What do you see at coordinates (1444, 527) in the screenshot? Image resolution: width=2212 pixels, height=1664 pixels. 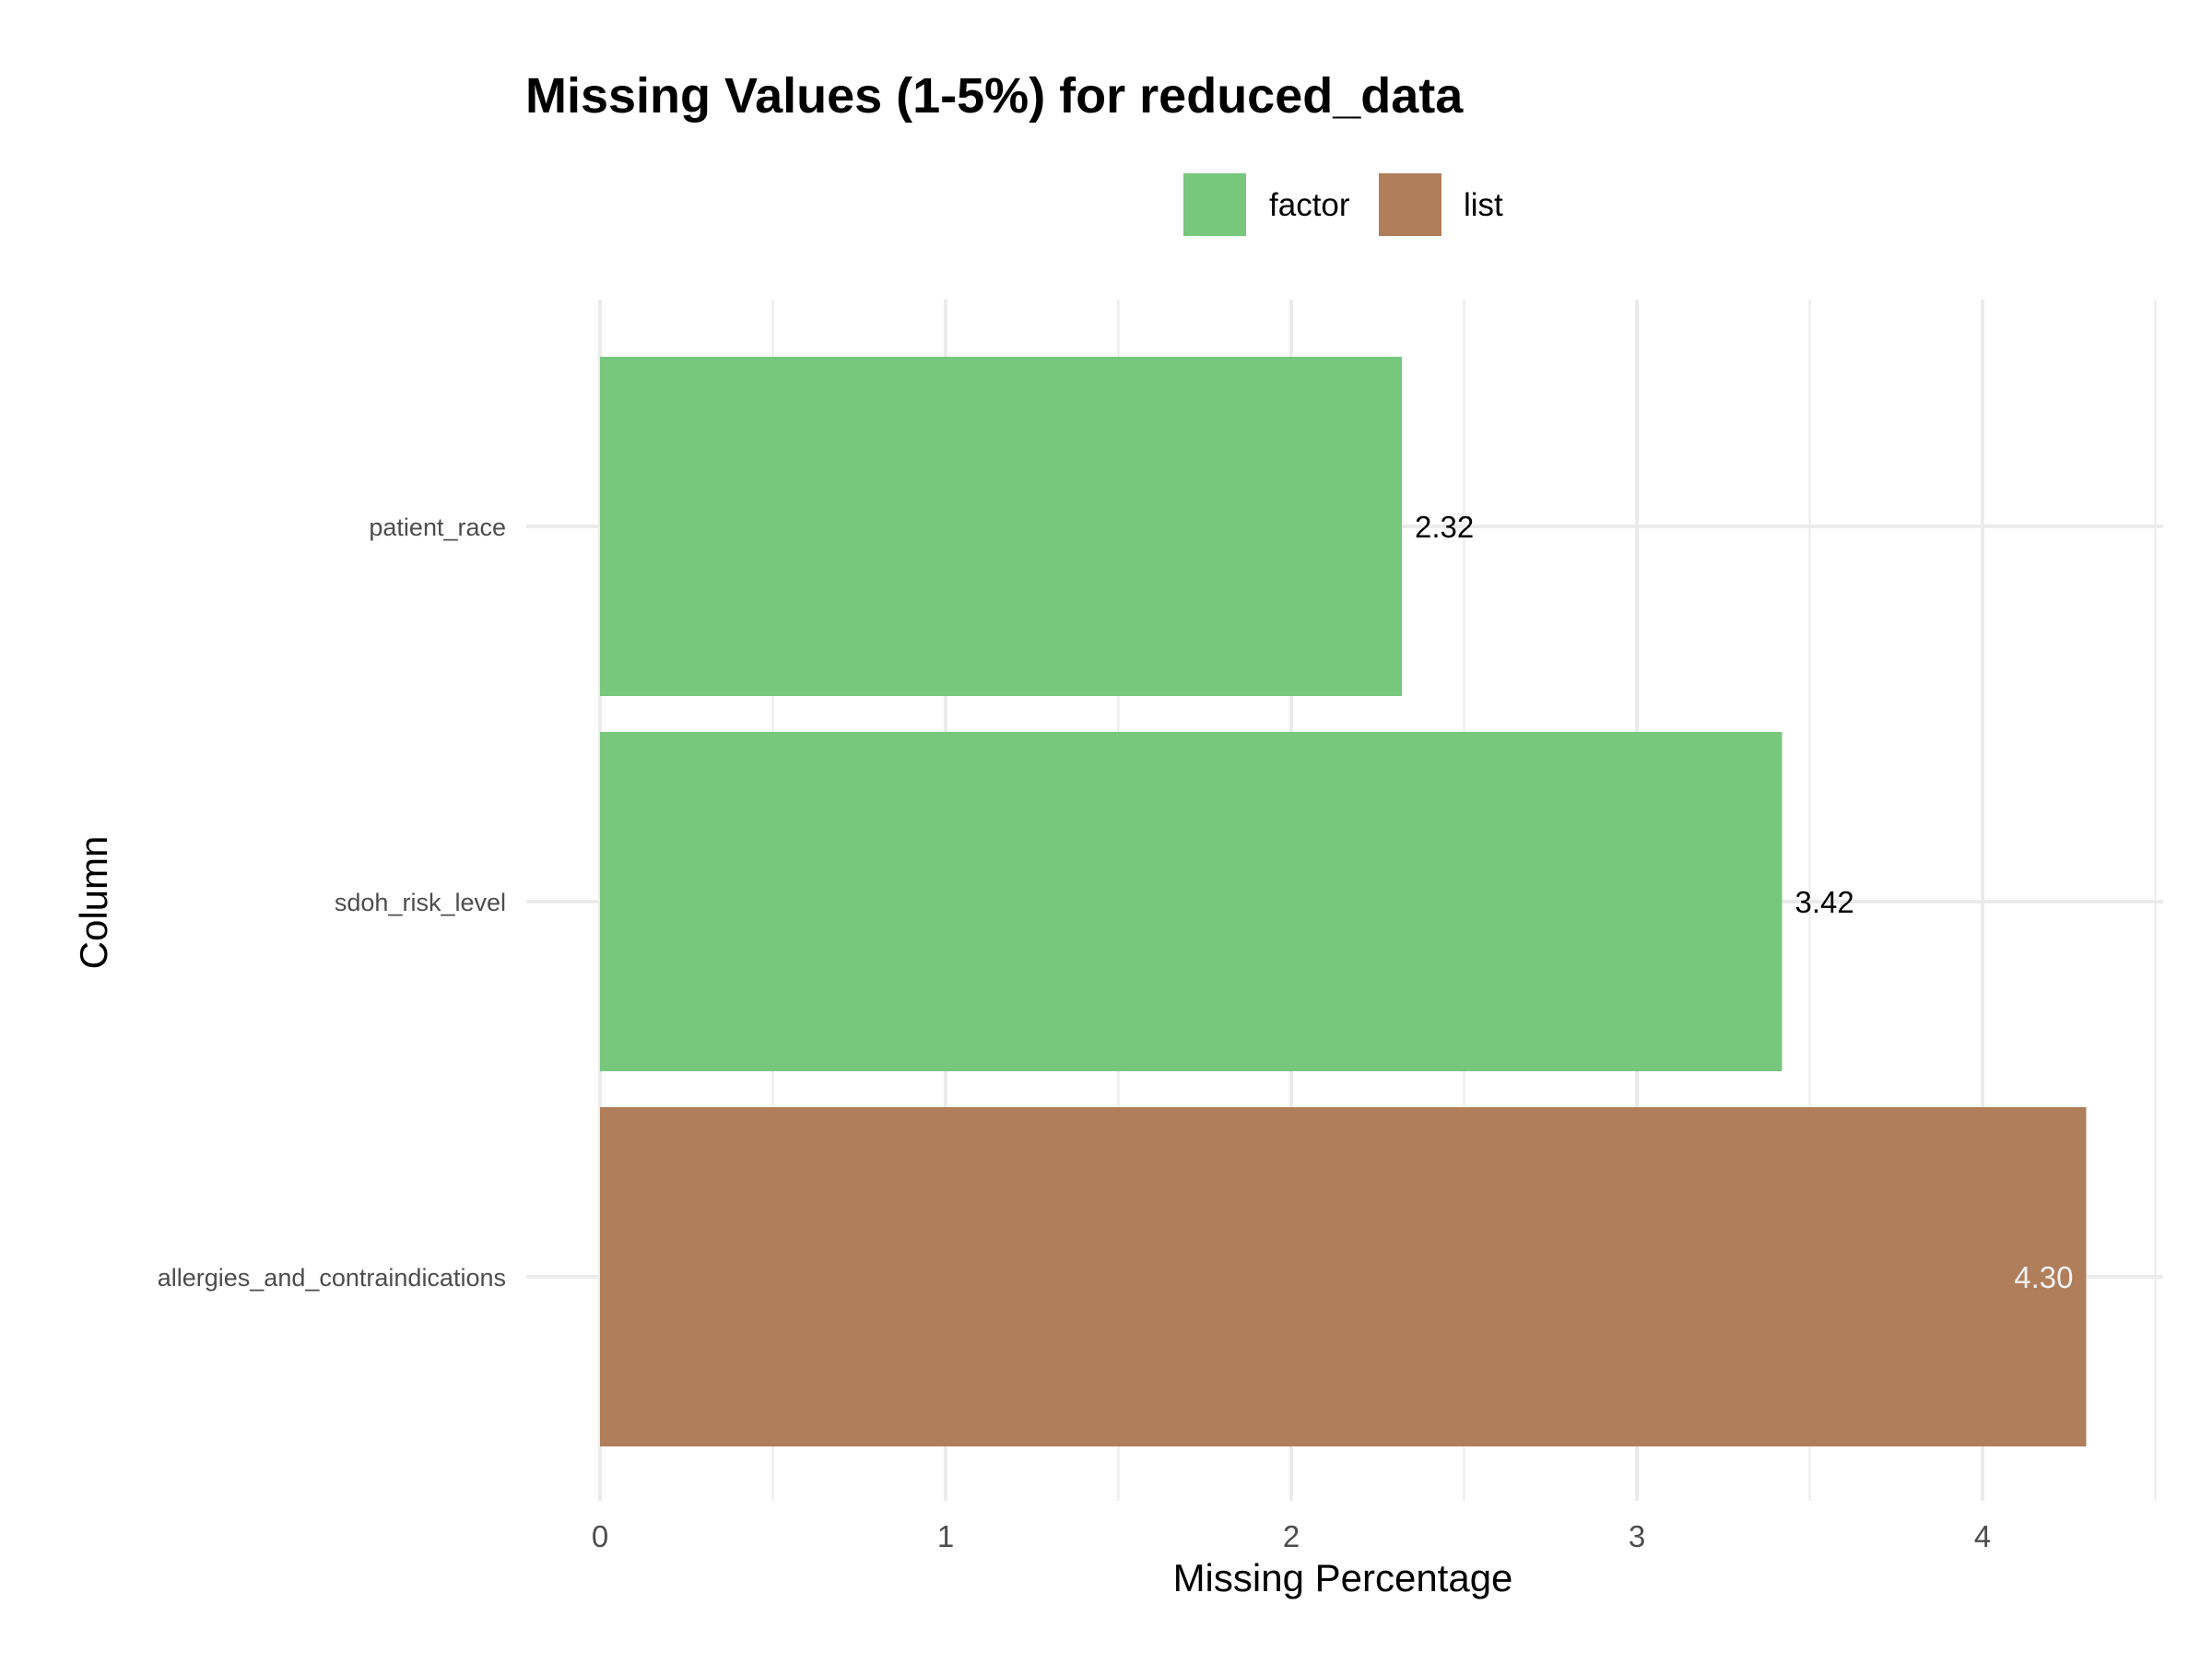 I see `value-label: 2.32` at bounding box center [1444, 527].